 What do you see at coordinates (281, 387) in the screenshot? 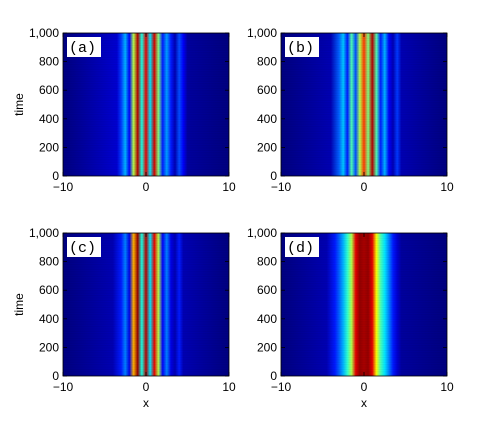
I see `x-tick-label: −10` at bounding box center [281, 387].